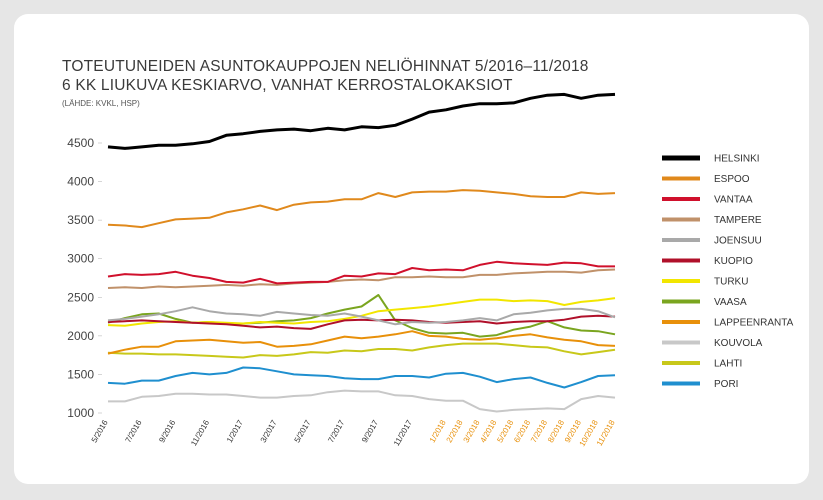  What do you see at coordinates (403, 433) in the screenshot?
I see `x-tick-label: 11/2017` at bounding box center [403, 433].